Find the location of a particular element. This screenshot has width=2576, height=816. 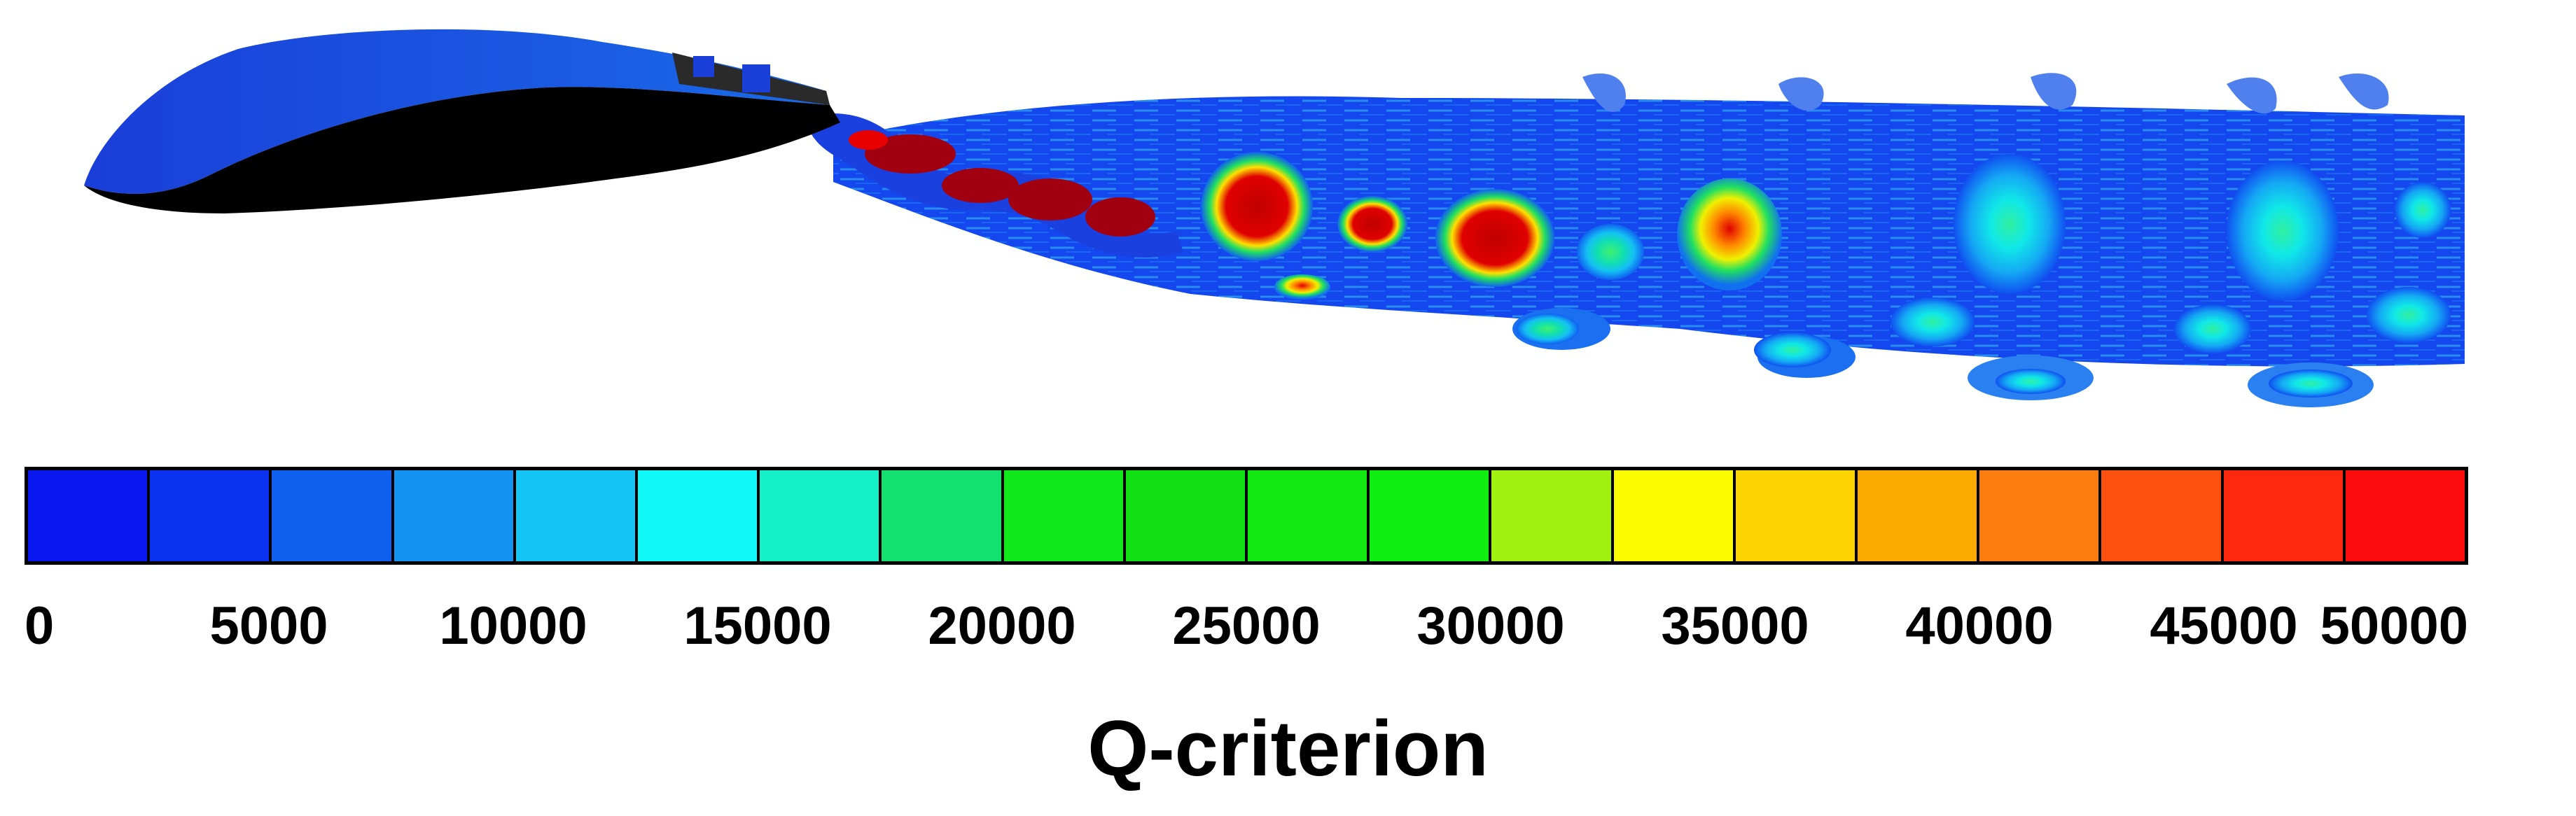

airfoil-blade is located at coordinates (462, 121).